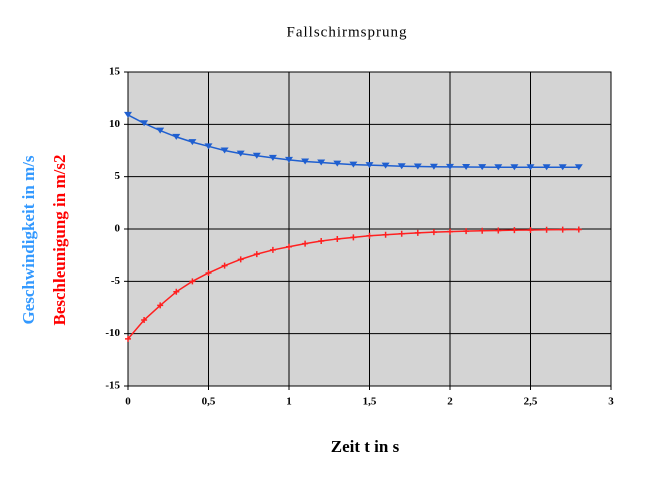 Image resolution: width=647 pixels, height=482 pixels. What do you see at coordinates (365, 446) in the screenshot?
I see `x-axis-label: Zeit t in s` at bounding box center [365, 446].